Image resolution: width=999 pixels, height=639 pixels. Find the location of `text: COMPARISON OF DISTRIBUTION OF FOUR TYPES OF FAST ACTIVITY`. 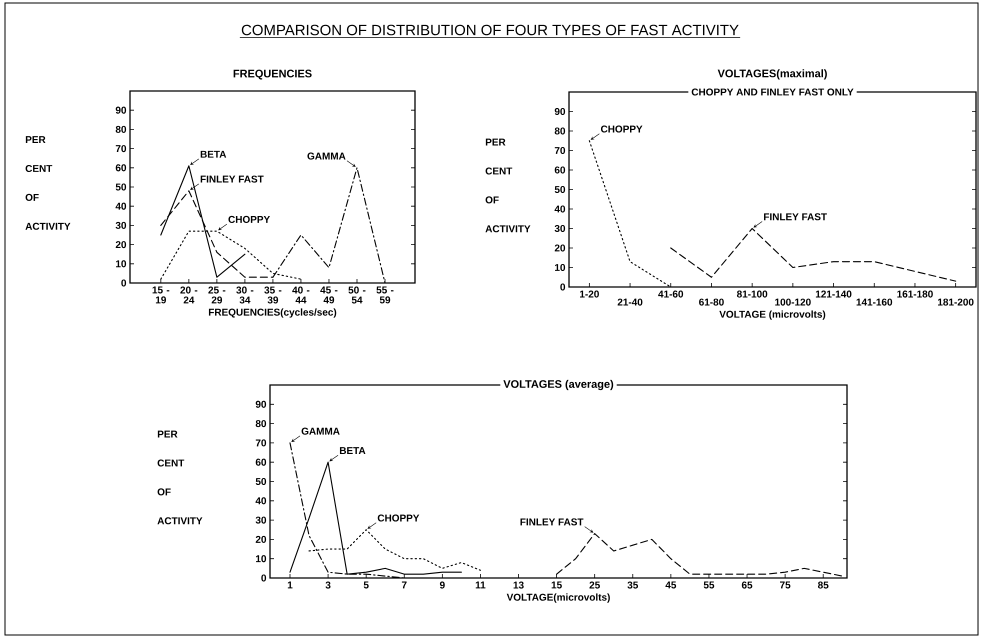

text: COMPARISON OF DISTRIBUTION OF FOUR TYPES OF FAST ACTIVITY is located at coordinates (490, 30).